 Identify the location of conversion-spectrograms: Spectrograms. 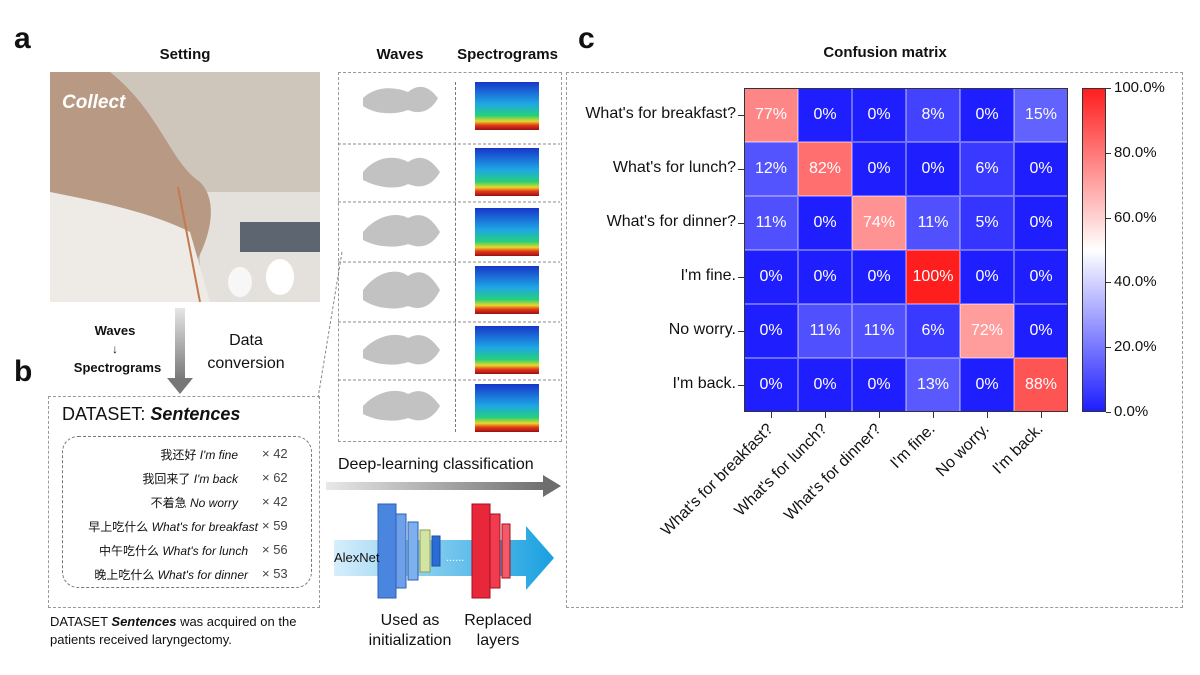
(117, 367).